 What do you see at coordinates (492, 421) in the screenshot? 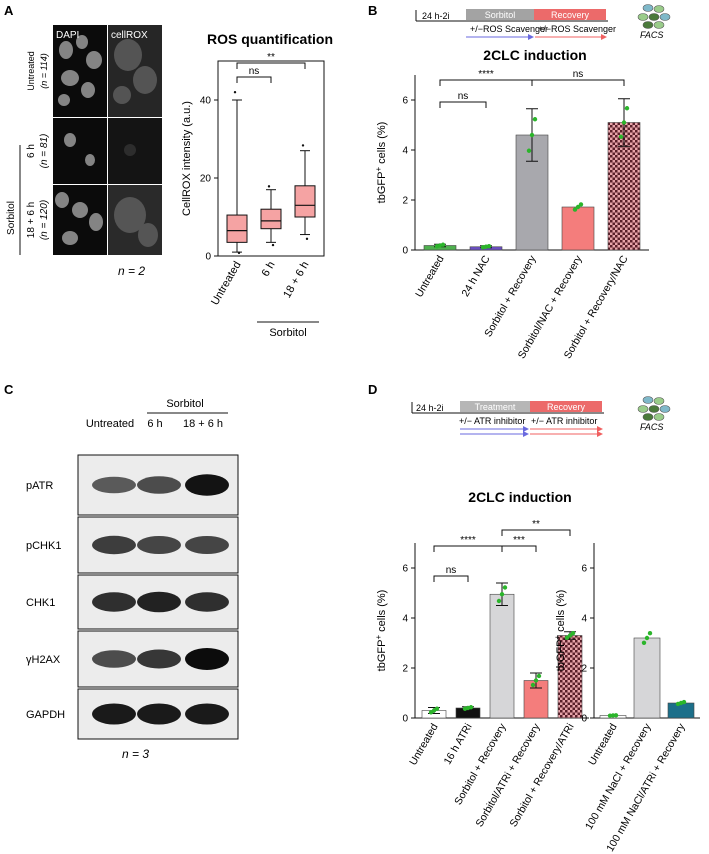
I see `timeline-d-arrow1-label: +/− ATR inhibitor` at bounding box center [492, 421].